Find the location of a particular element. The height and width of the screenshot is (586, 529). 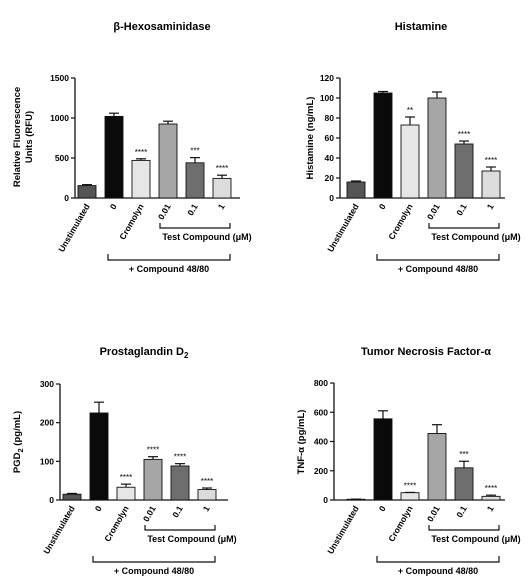

chart-title: β-Hexosaminidase is located at coordinates (161, 27).